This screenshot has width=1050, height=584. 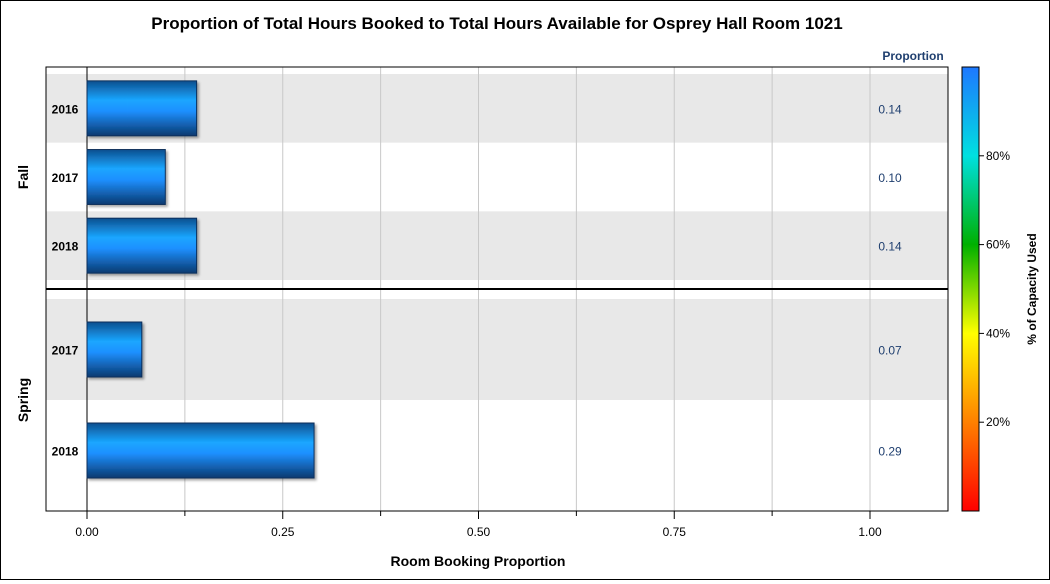 I want to click on row-band, so click(x=497, y=349).